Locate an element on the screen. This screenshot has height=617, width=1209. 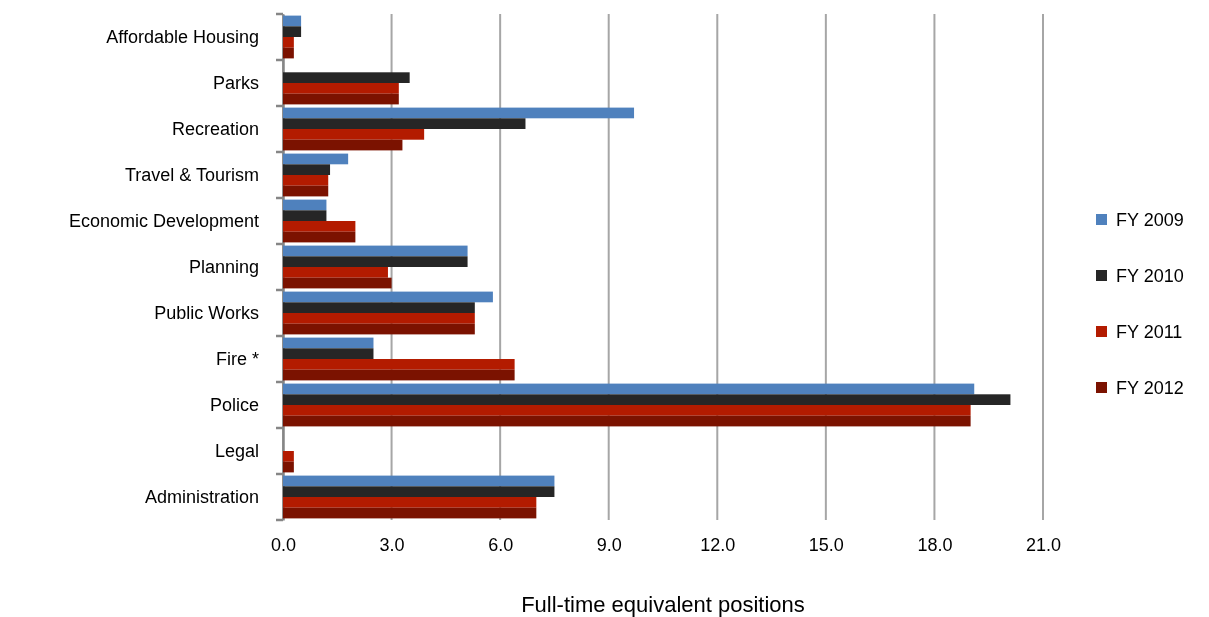
x-tick-label: 15.0 is located at coordinates (826, 544).